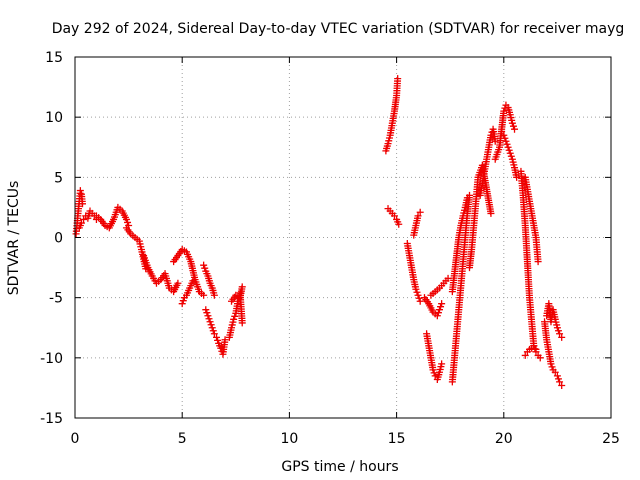  Describe the element at coordinates (339, 467) in the screenshot. I see `x-axis-label: GPS time / hours` at that location.